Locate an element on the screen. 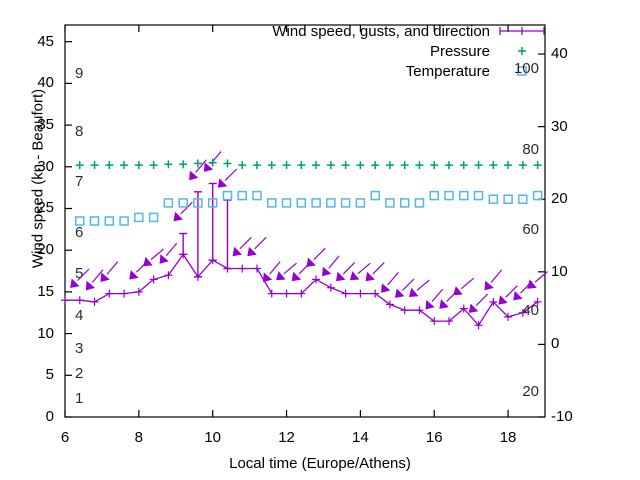 The image size is (640, 480). x-ticklabel: 6 is located at coordinates (65, 437).